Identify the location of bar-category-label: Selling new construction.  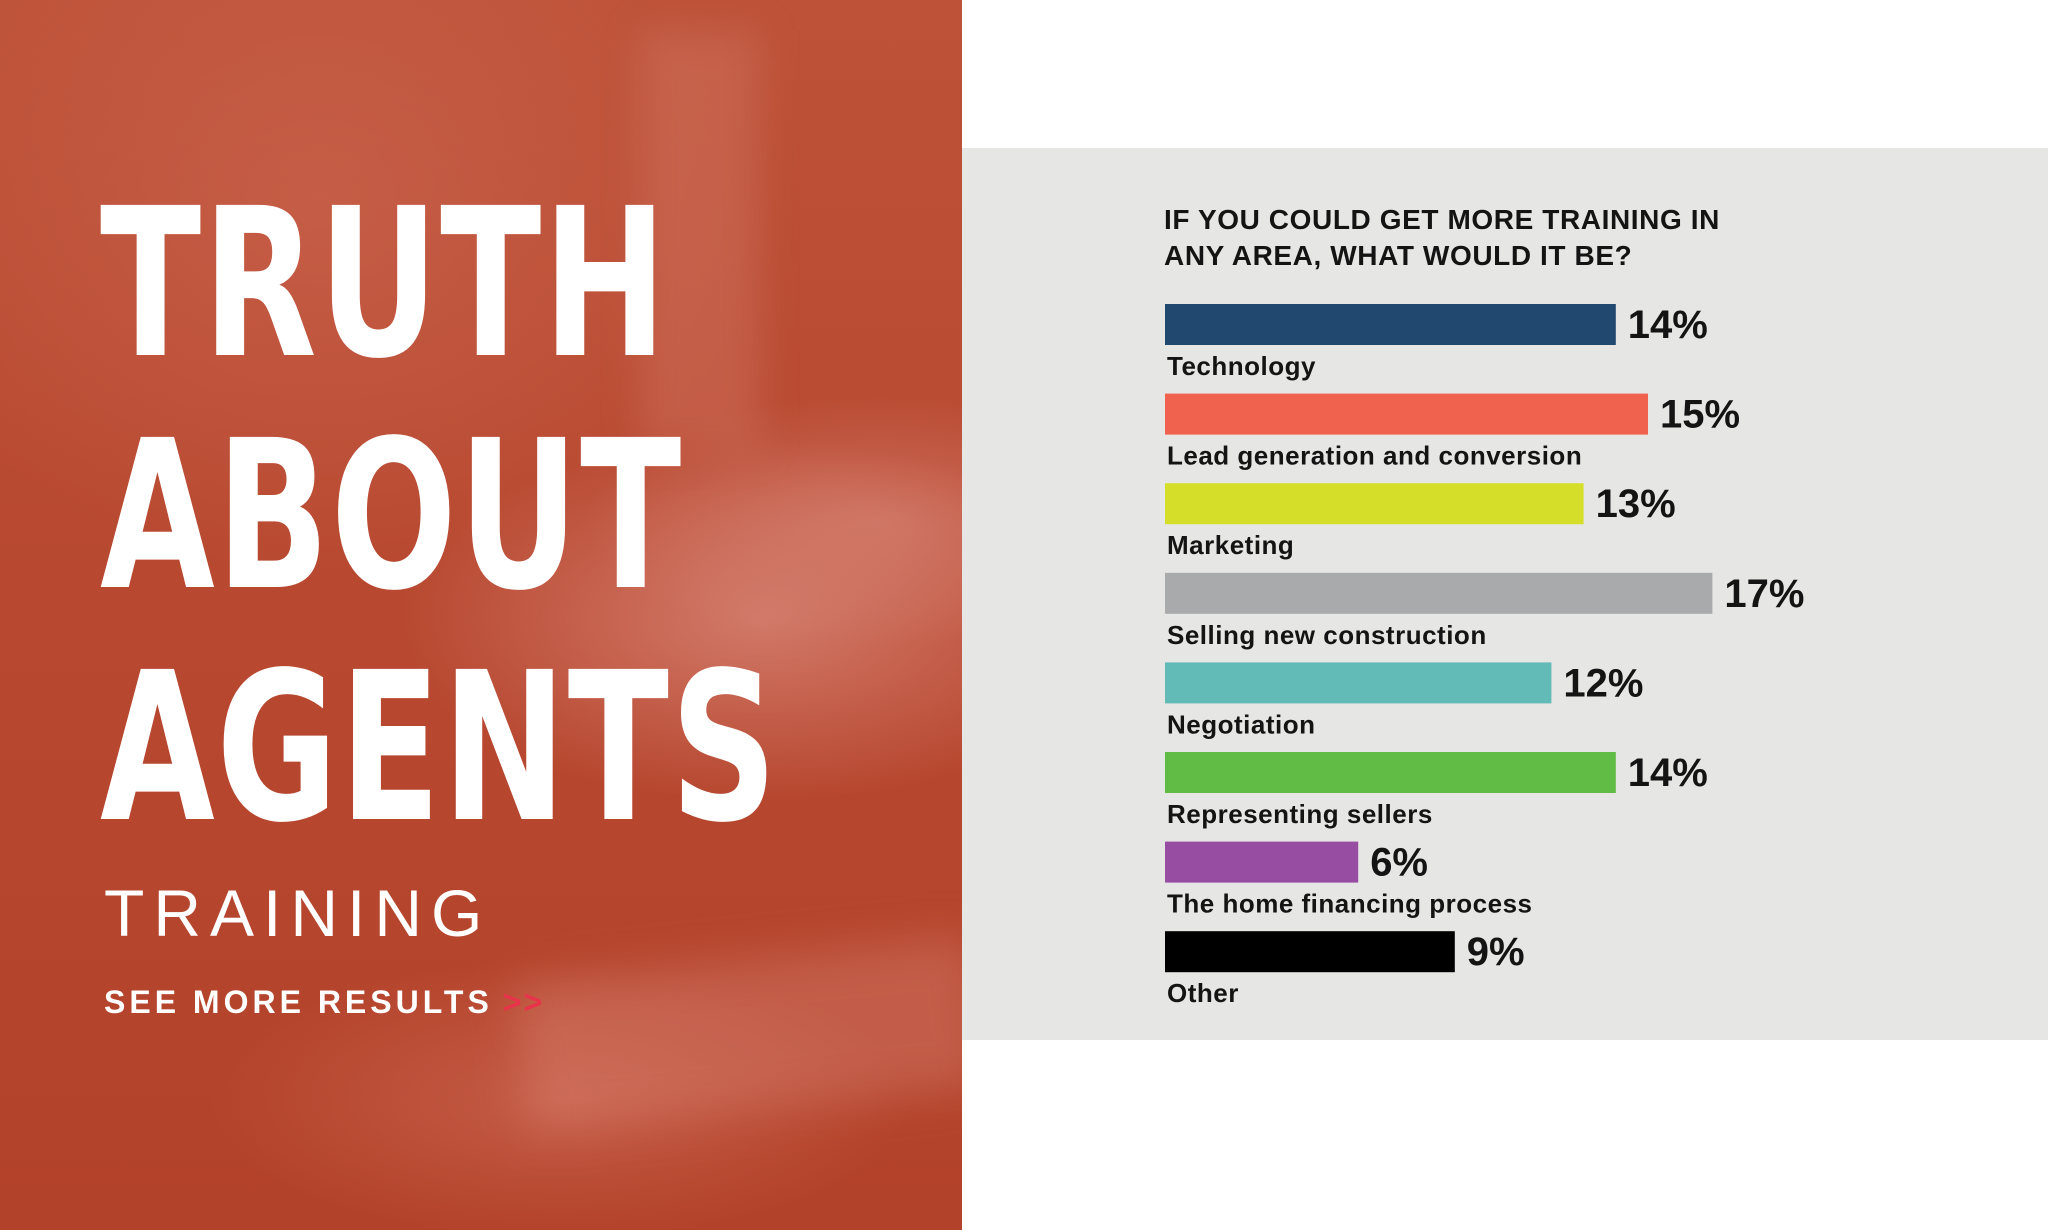
(1327, 635).